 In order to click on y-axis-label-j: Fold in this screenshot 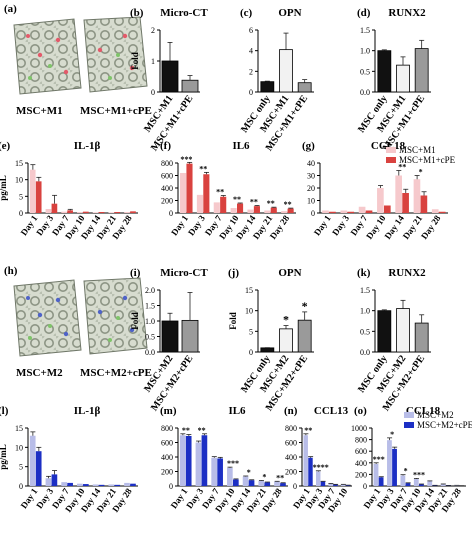, I will do `click(233, 321)`.